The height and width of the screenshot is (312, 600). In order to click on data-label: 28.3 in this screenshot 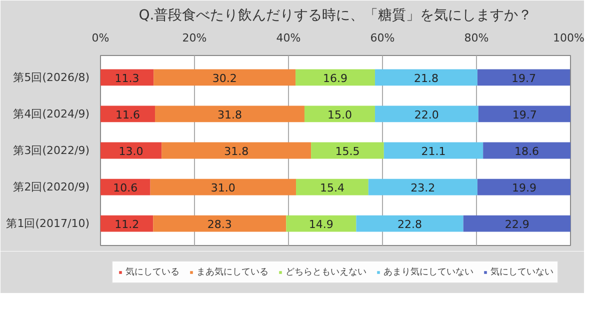, I will do `click(219, 225)`.